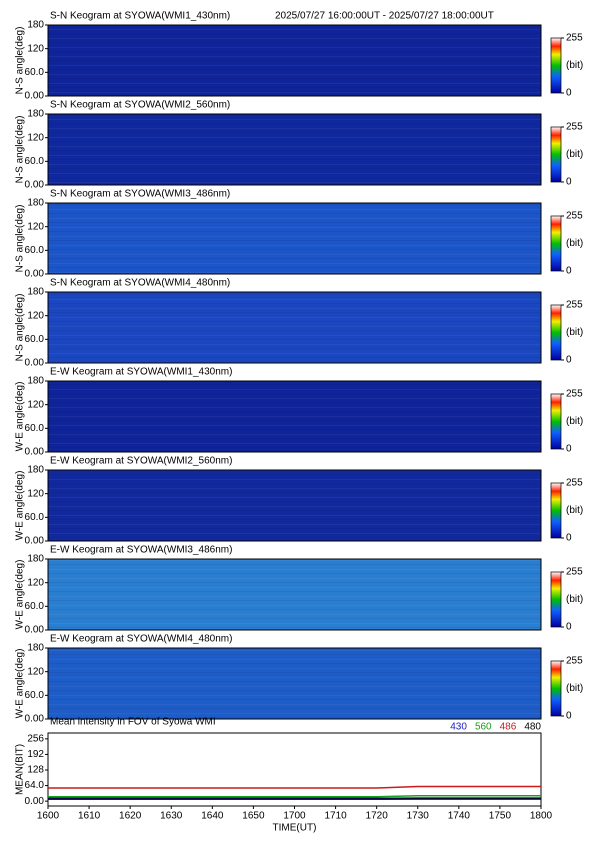  I want to click on x-tick-label: 1750, so click(500, 816).